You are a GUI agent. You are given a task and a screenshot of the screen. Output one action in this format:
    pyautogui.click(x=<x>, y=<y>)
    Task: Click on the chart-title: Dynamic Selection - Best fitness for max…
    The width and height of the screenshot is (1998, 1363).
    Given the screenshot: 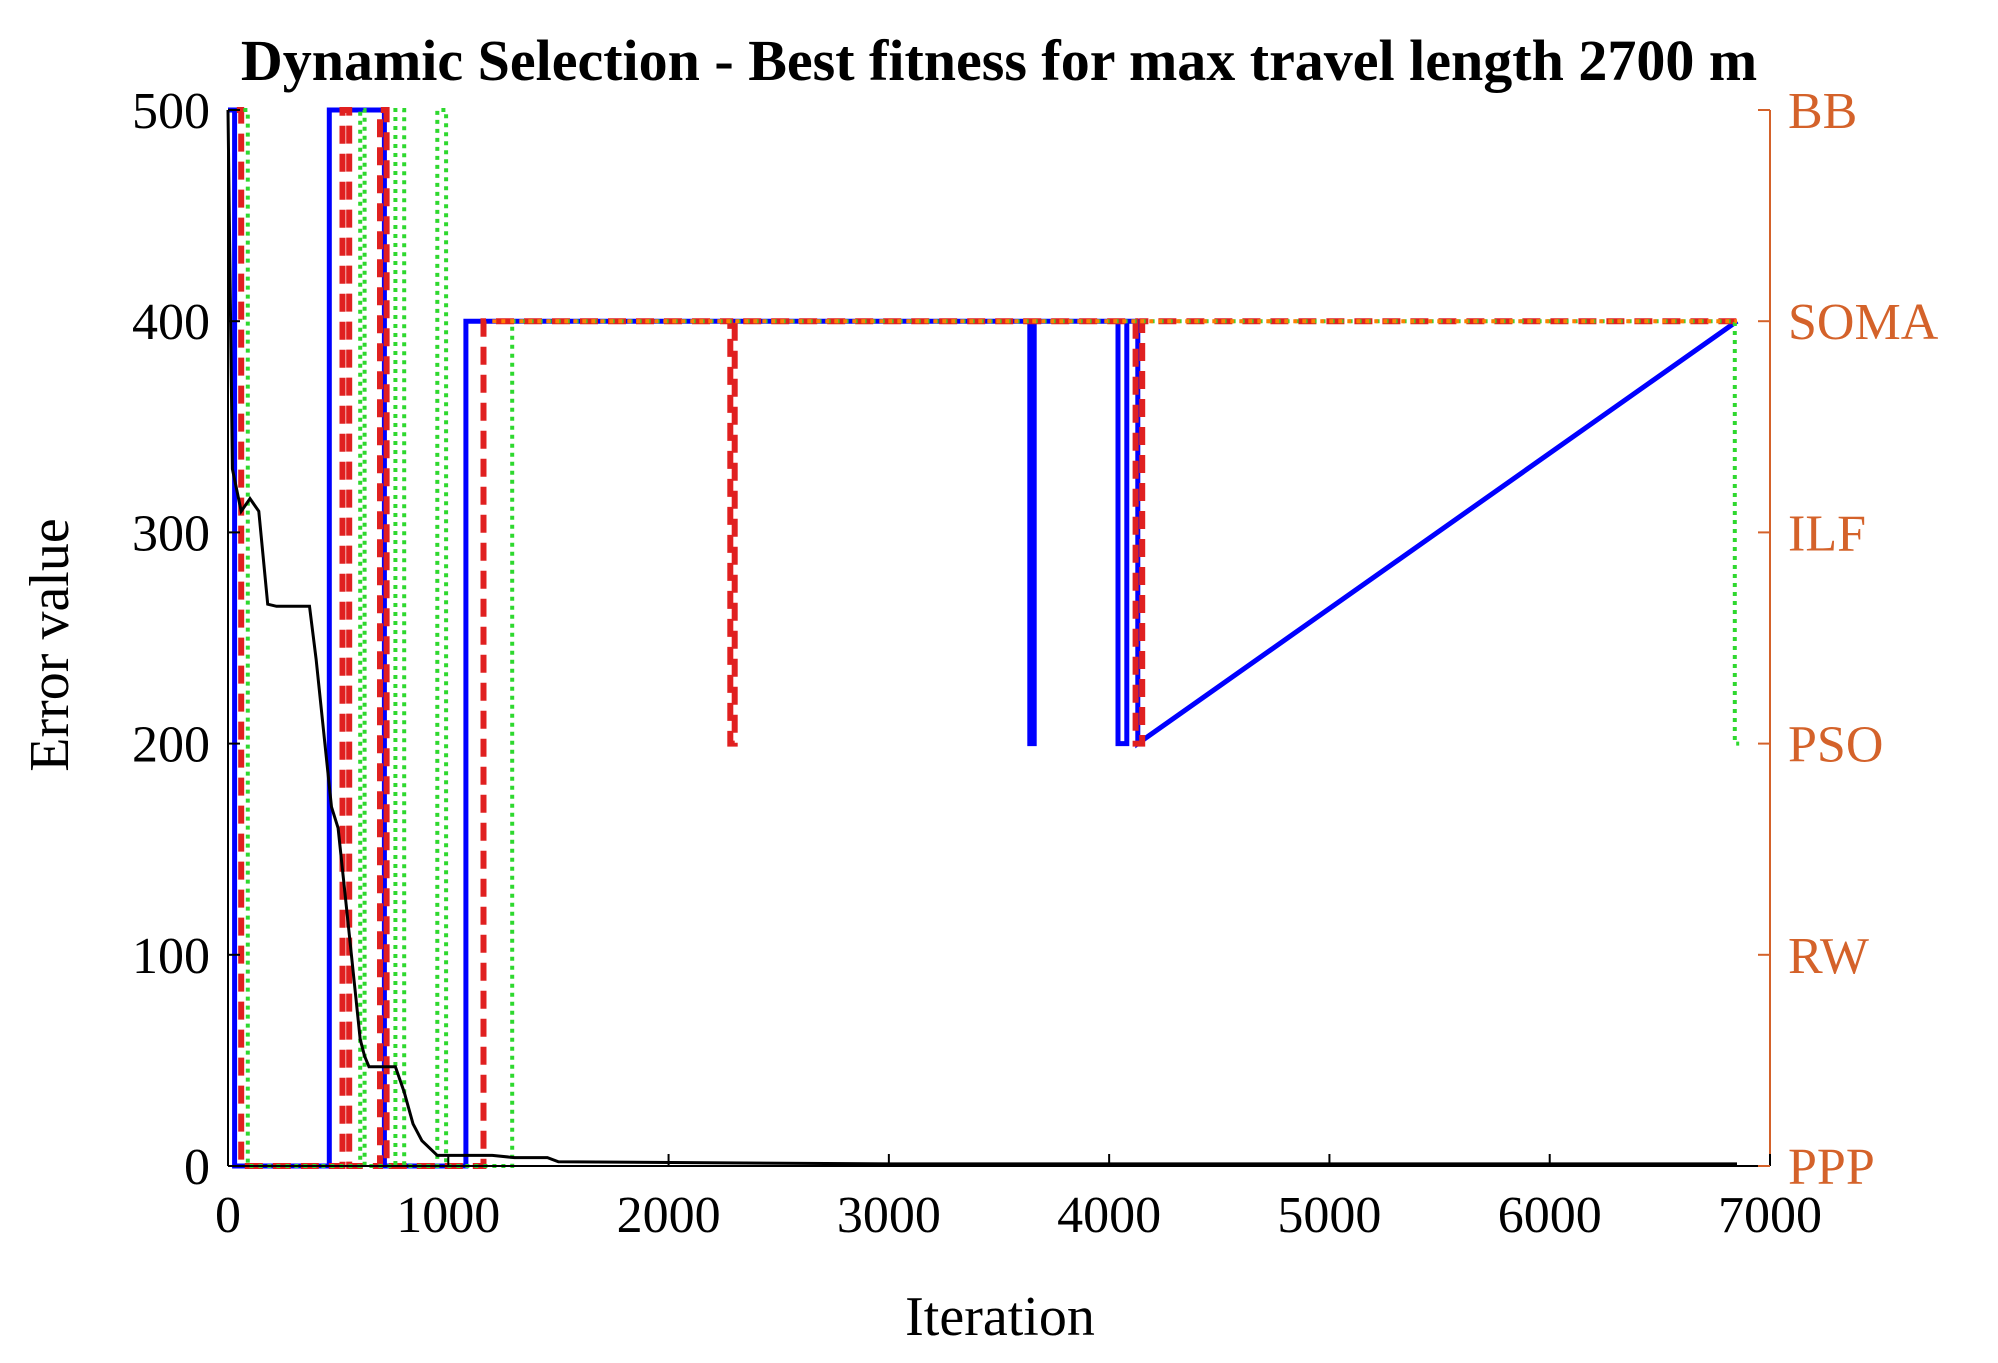 What is the action you would take?
    pyautogui.click(x=999, y=60)
    